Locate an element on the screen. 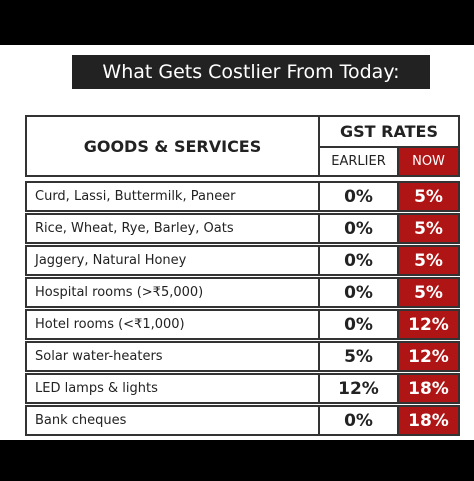 Image resolution: width=474 pixels, height=481 pixels. rates-header: GST RATES is located at coordinates (389, 131).